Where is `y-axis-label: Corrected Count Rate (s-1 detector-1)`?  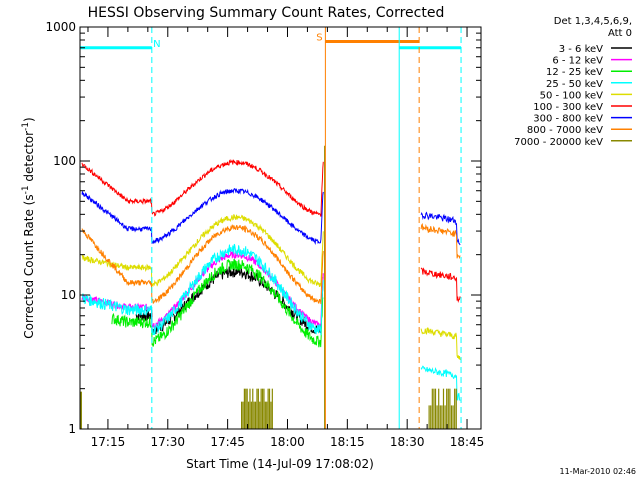 y-axis-label: Corrected Count Rate (s-1 detector-1) is located at coordinates (28, 227).